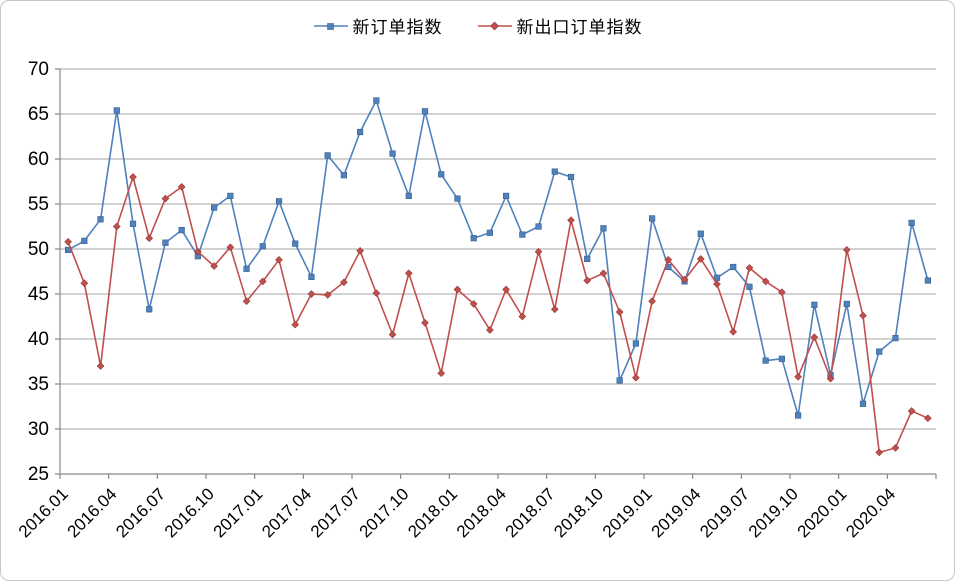 The width and height of the screenshot is (955, 581). Describe the element at coordinates (530, 512) in the screenshot. I see `svg-text: 2018.07` at that location.